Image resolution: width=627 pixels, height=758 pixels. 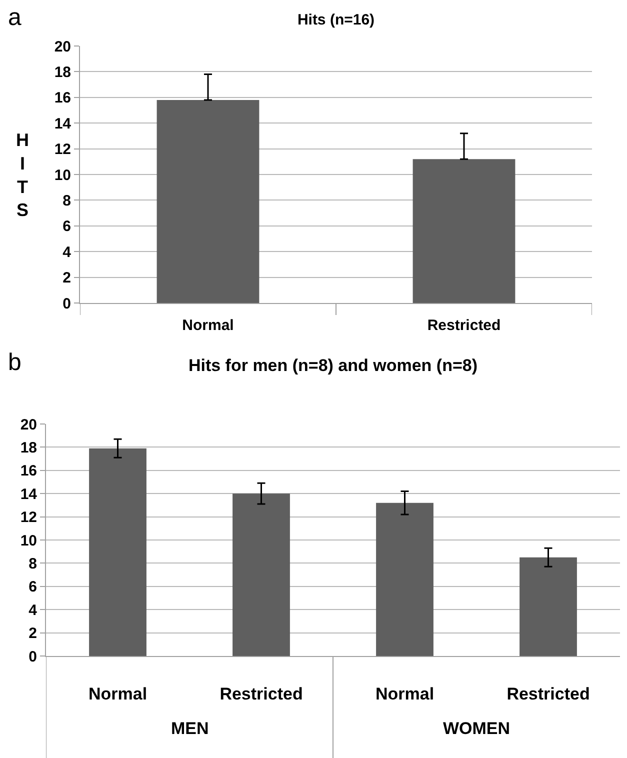 I want to click on text: a, so click(x=15, y=17).